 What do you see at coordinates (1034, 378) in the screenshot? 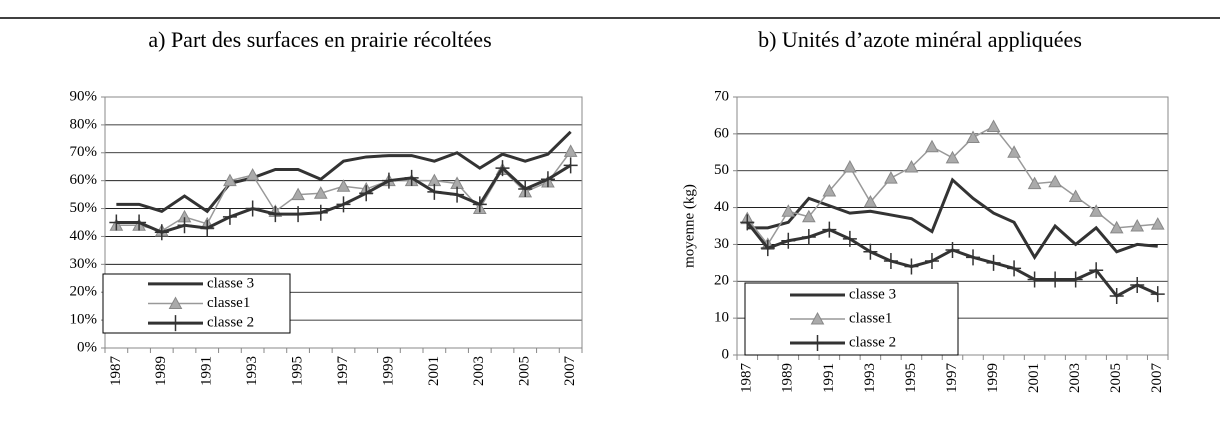
I see `x-tick-label: 2001` at bounding box center [1034, 378].